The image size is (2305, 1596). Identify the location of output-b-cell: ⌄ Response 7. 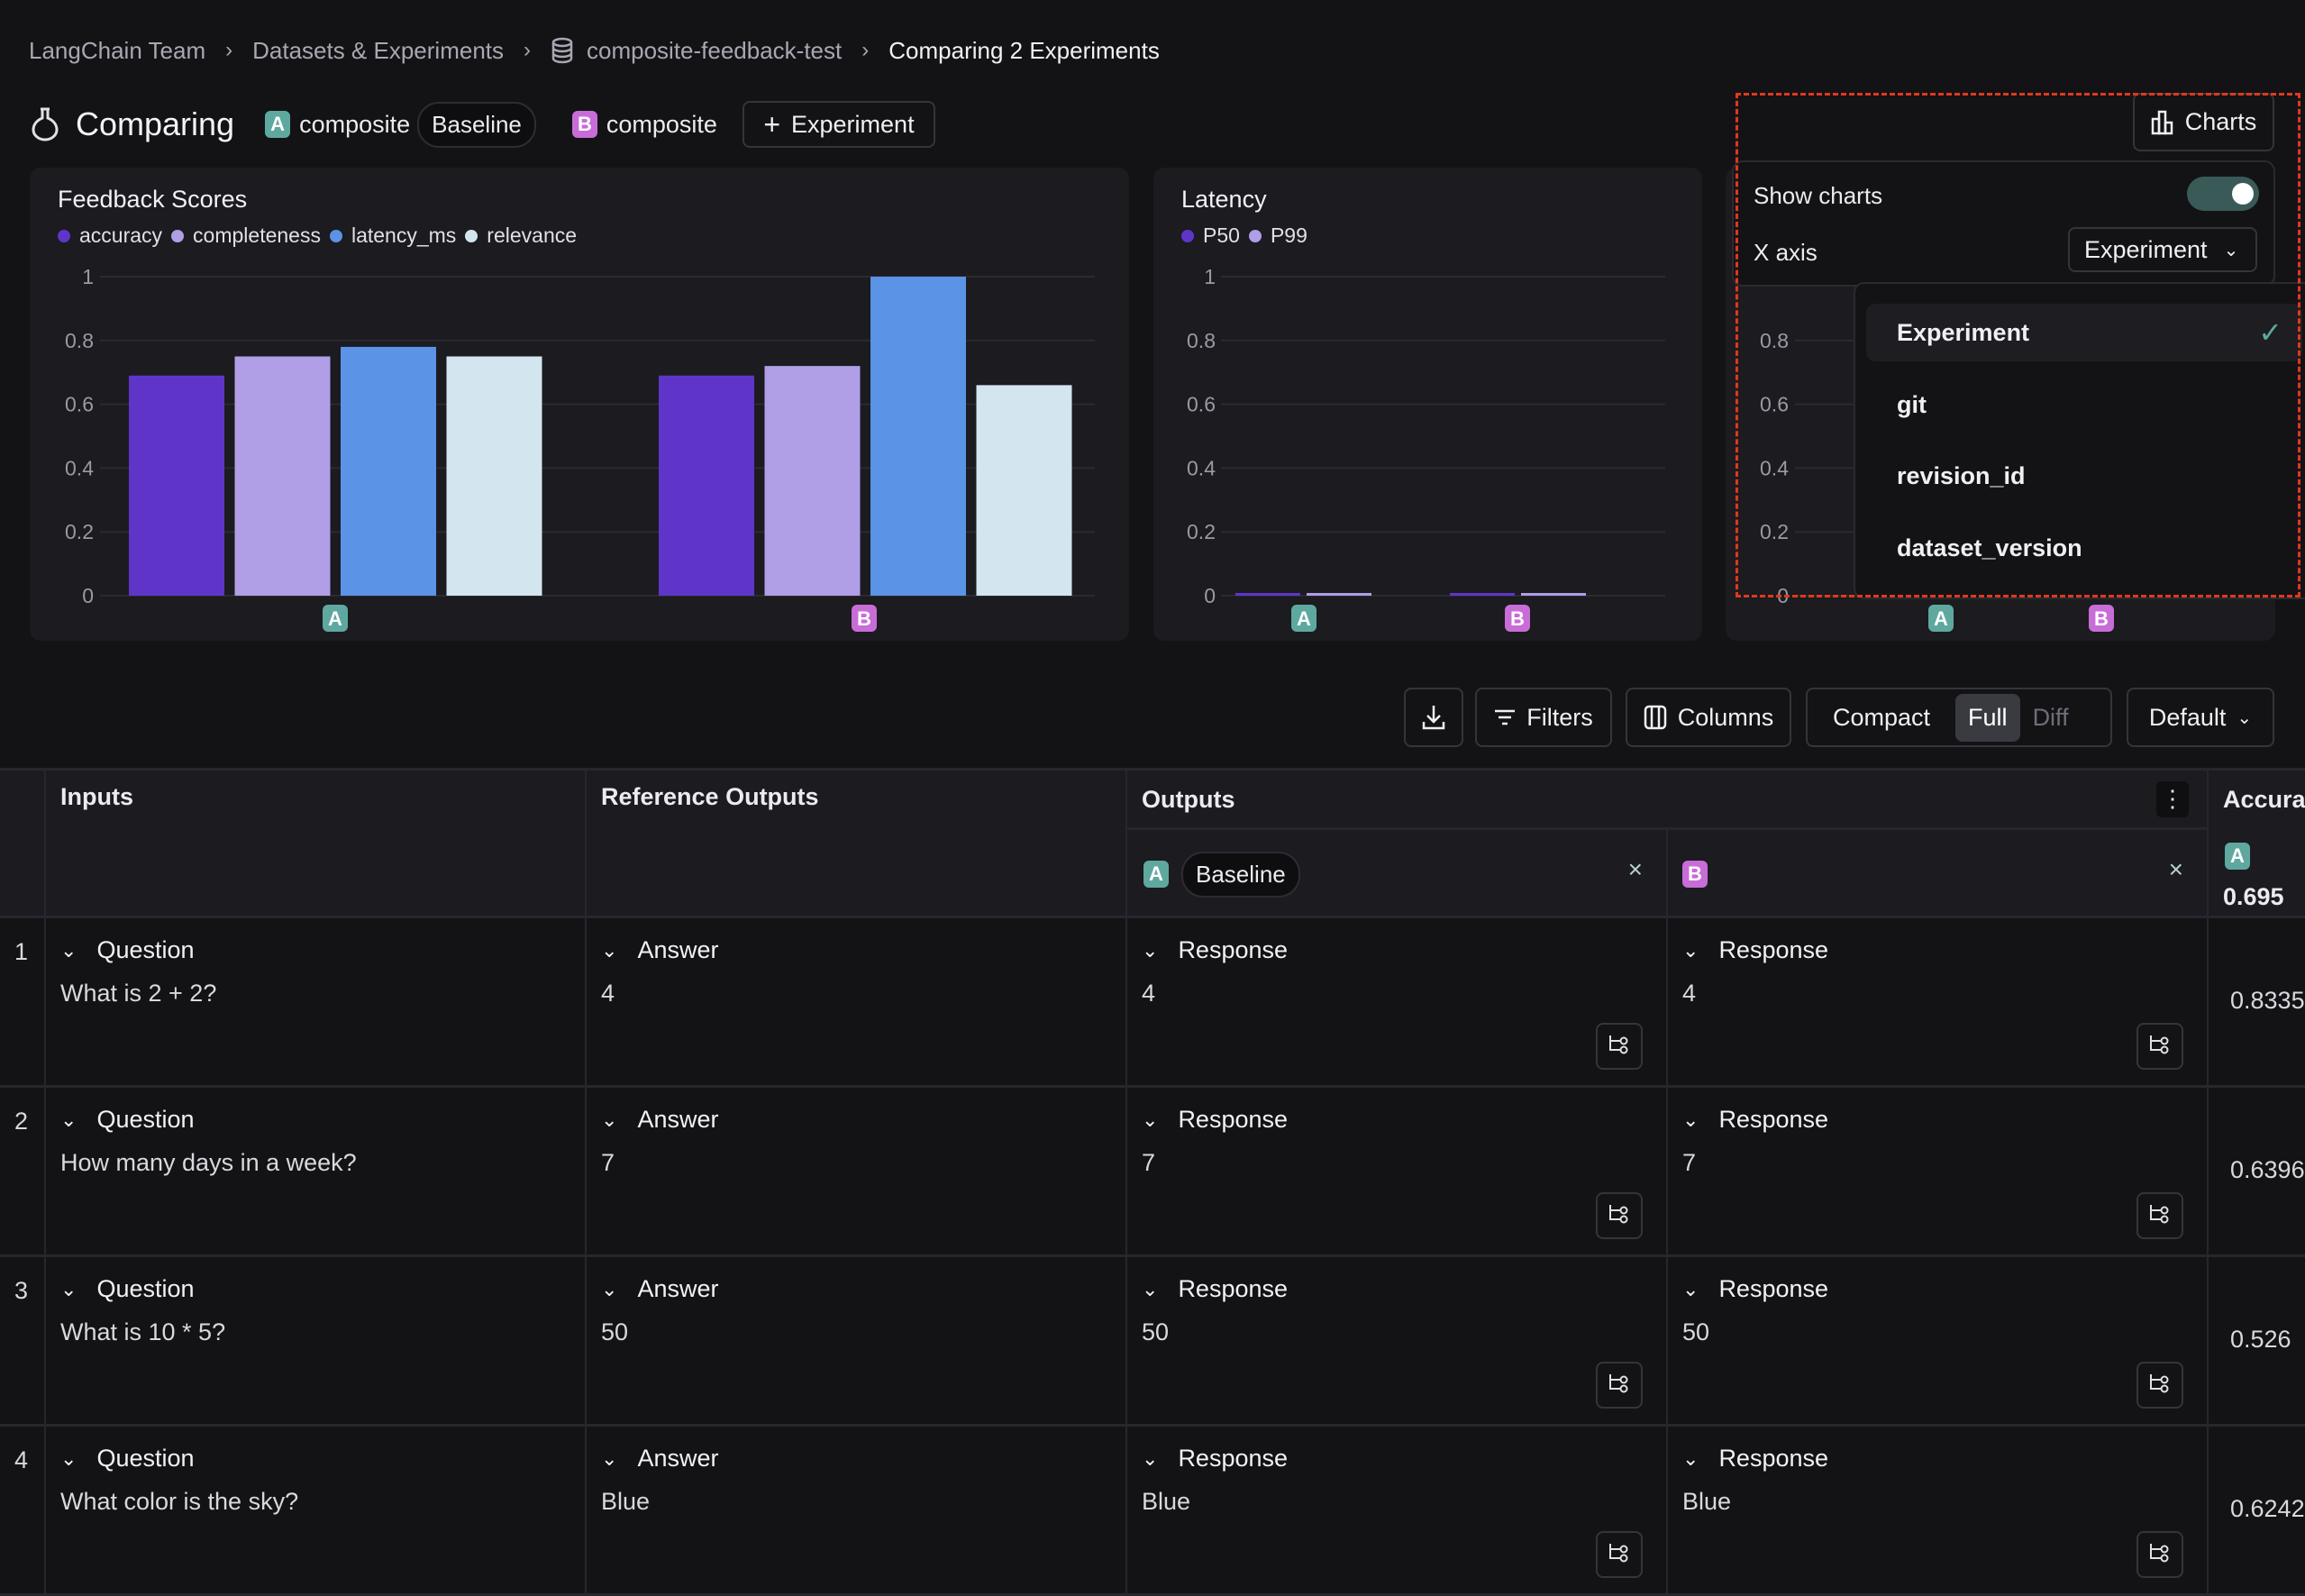
(1938, 1172).